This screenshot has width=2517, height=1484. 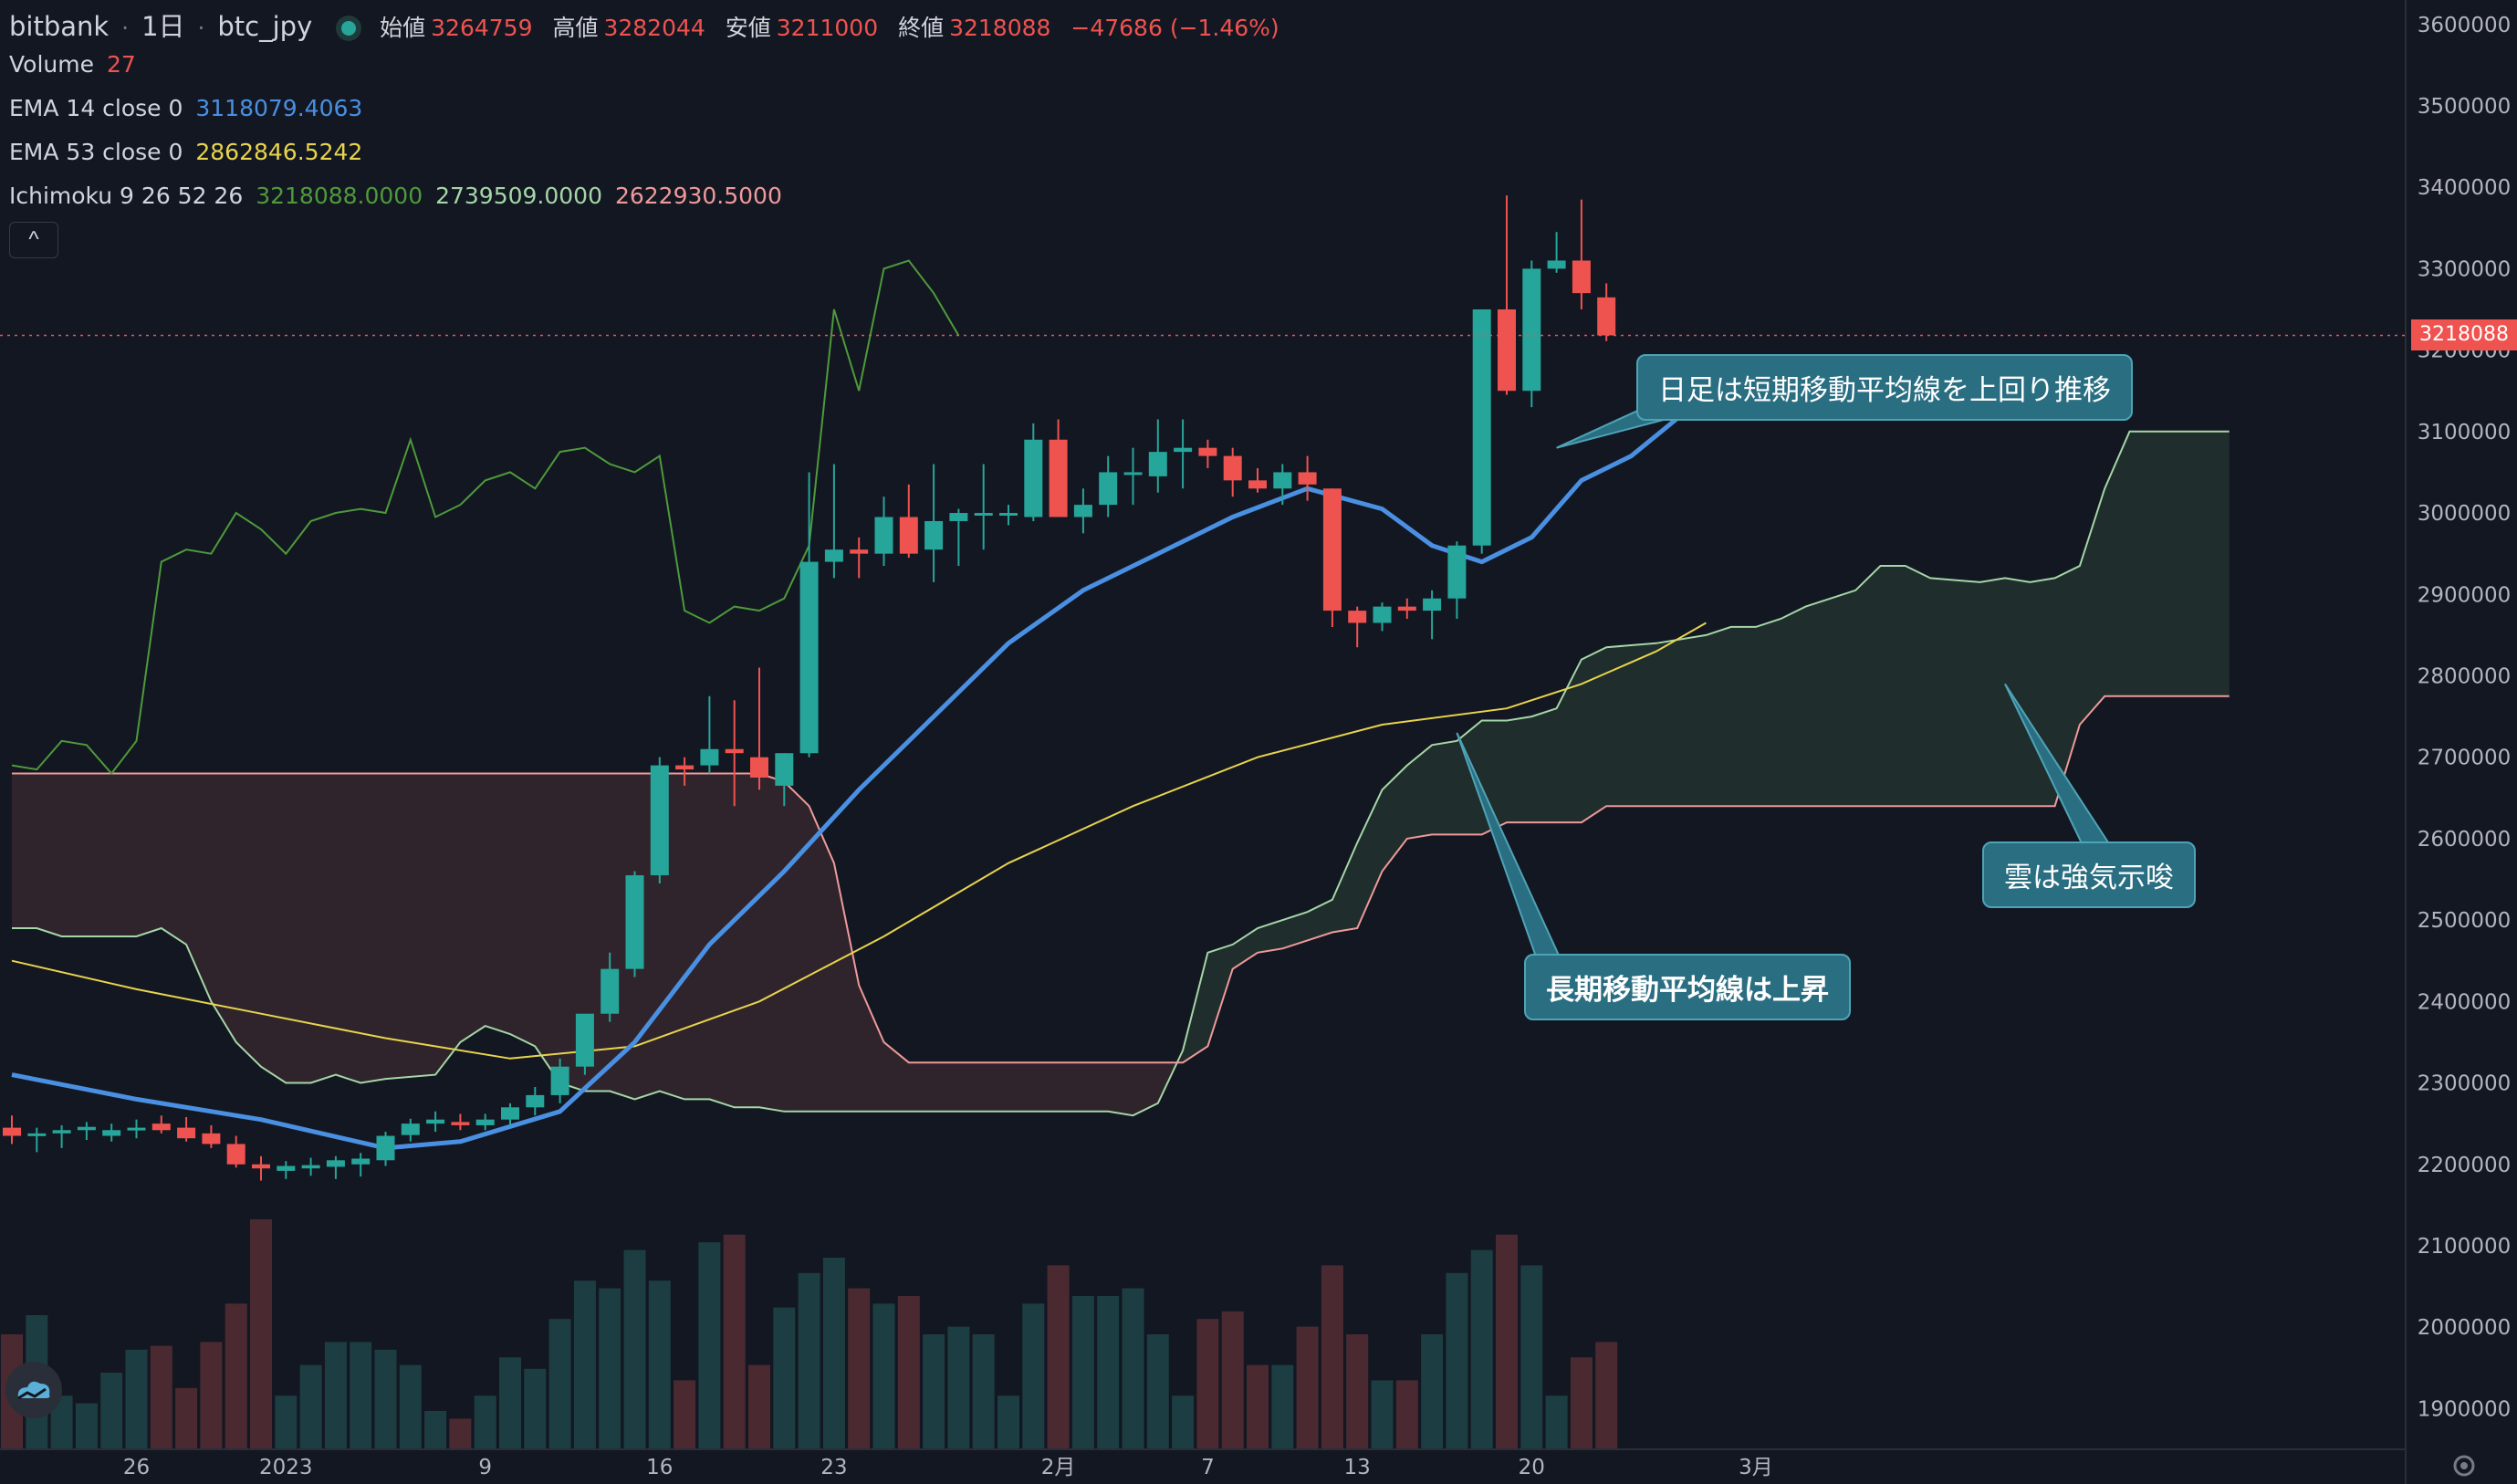 What do you see at coordinates (1175, 28) in the screenshot?
I see `change-value: −47686 (−1.46%)` at bounding box center [1175, 28].